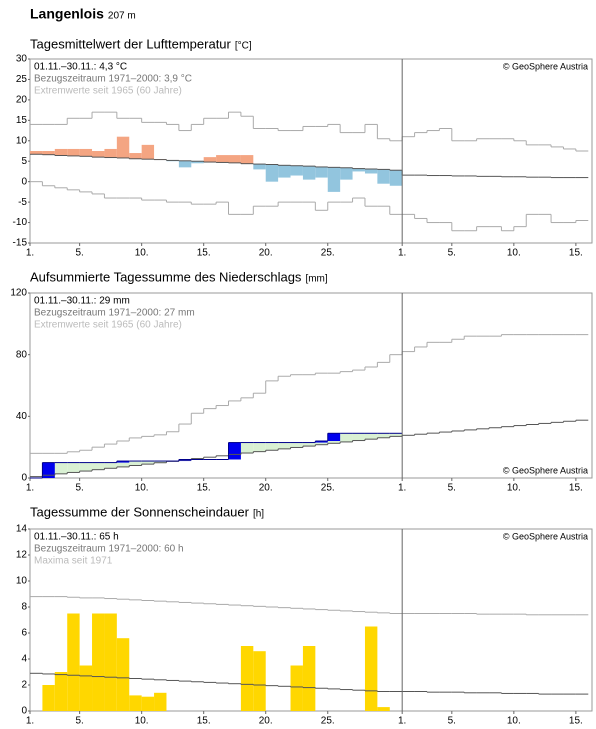 Image resolution: width=596 pixels, height=729 pixels. What do you see at coordinates (24, 659) in the screenshot?
I see `y-tick-label: 4` at bounding box center [24, 659].